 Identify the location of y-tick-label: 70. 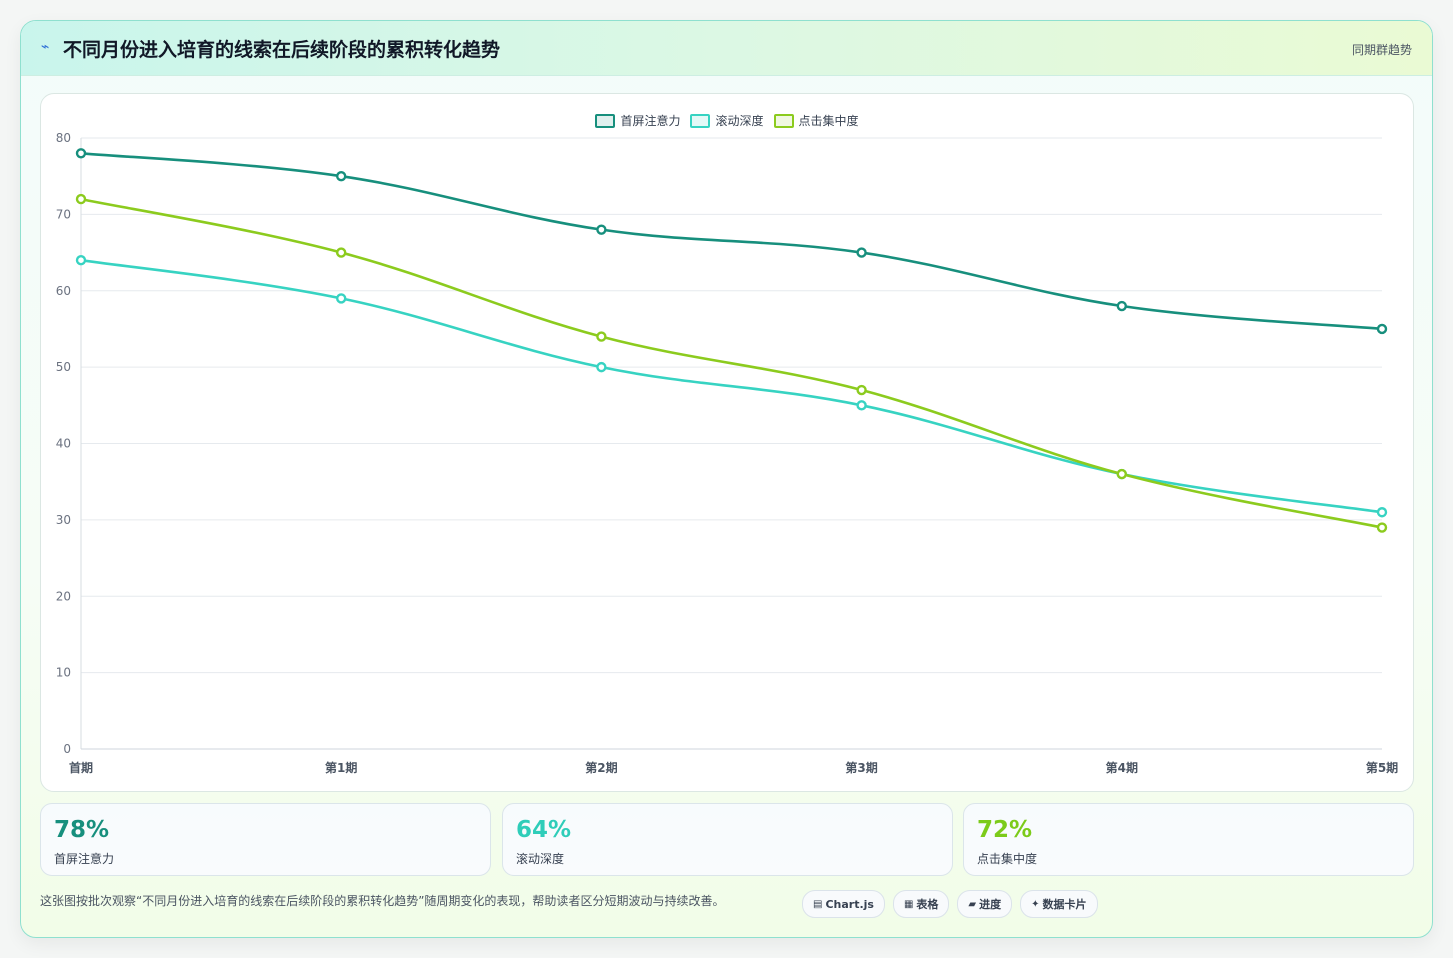
(63, 214).